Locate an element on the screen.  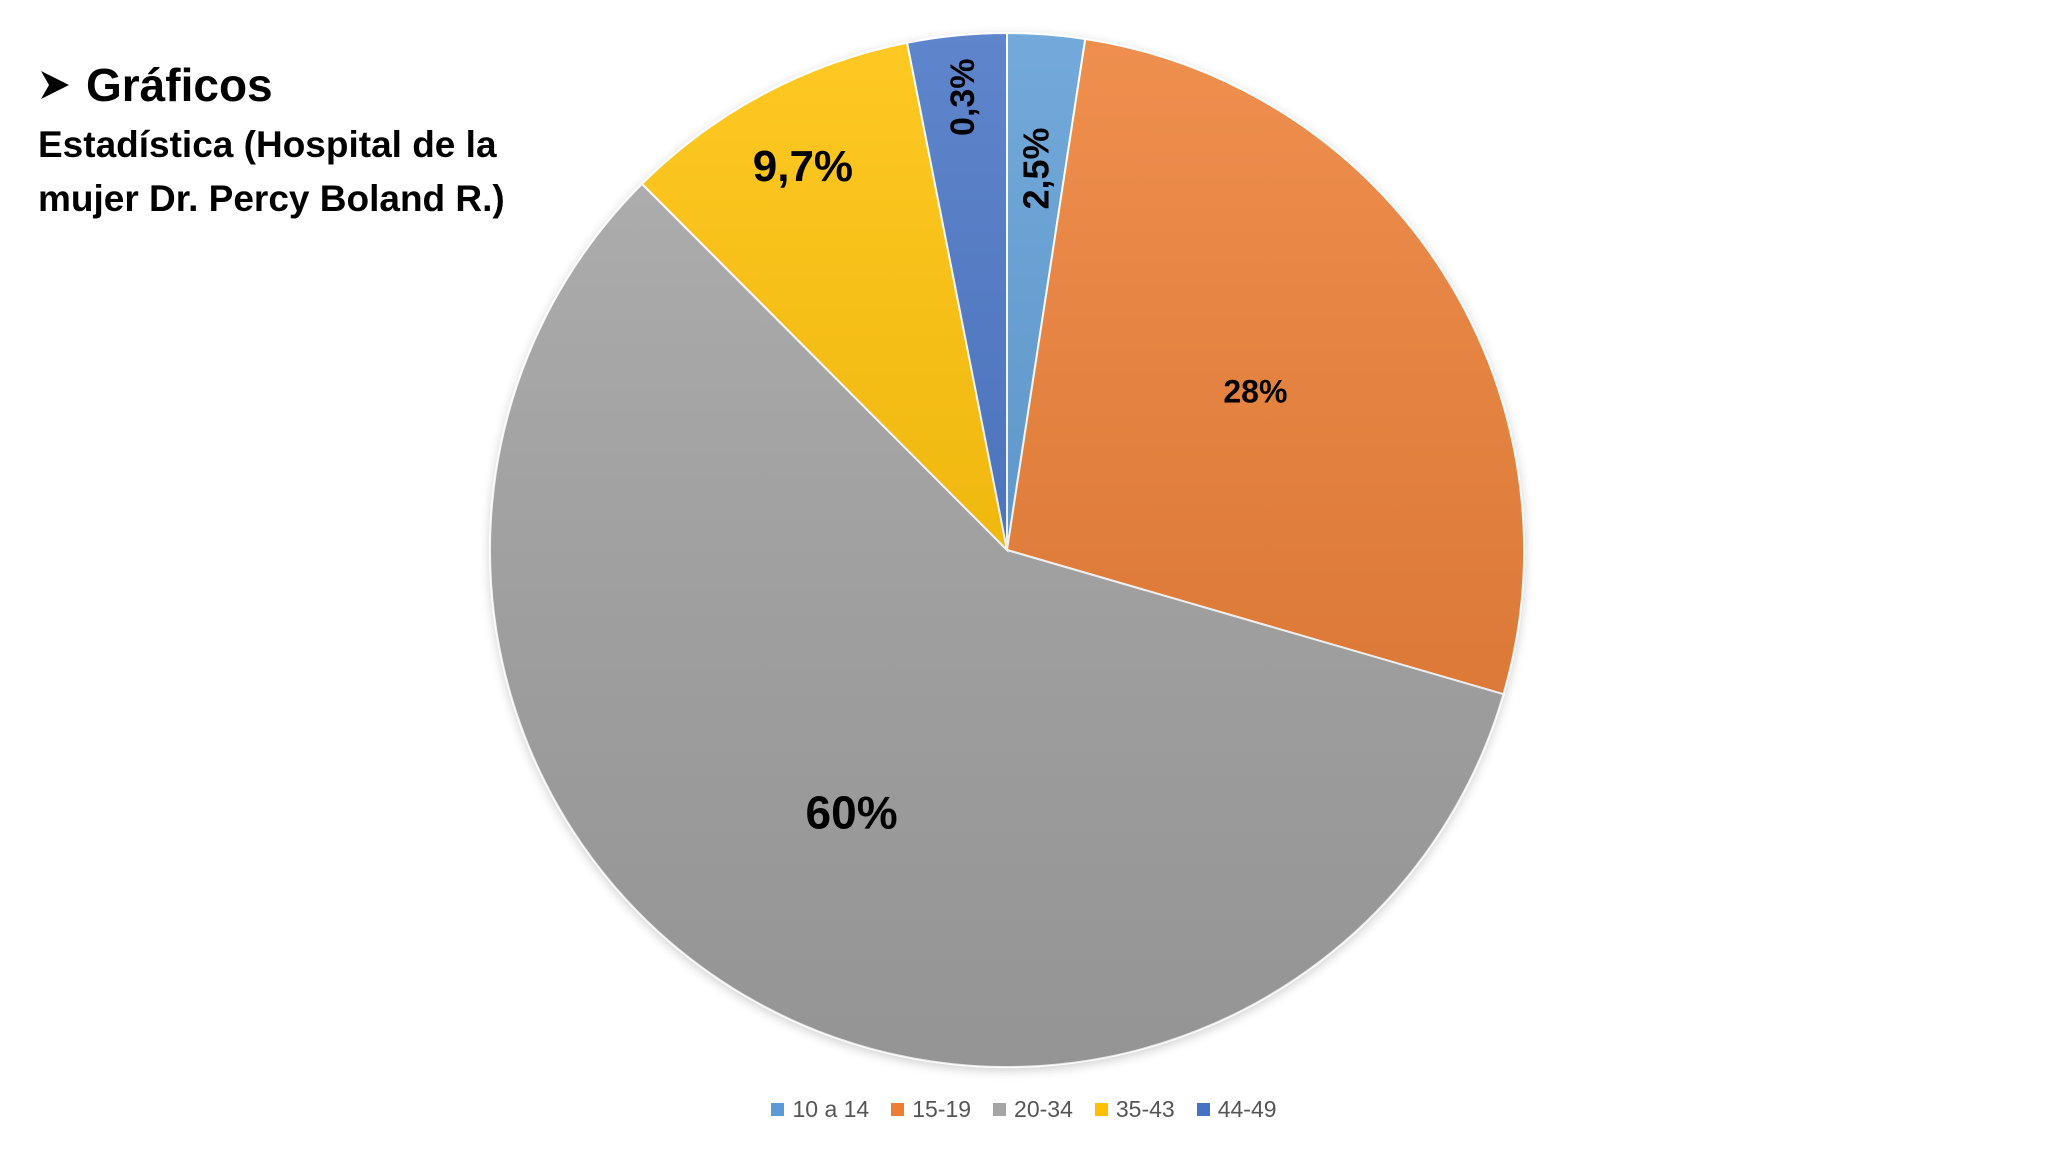
legend-item-1: 10 a 14 is located at coordinates (820, 1109).